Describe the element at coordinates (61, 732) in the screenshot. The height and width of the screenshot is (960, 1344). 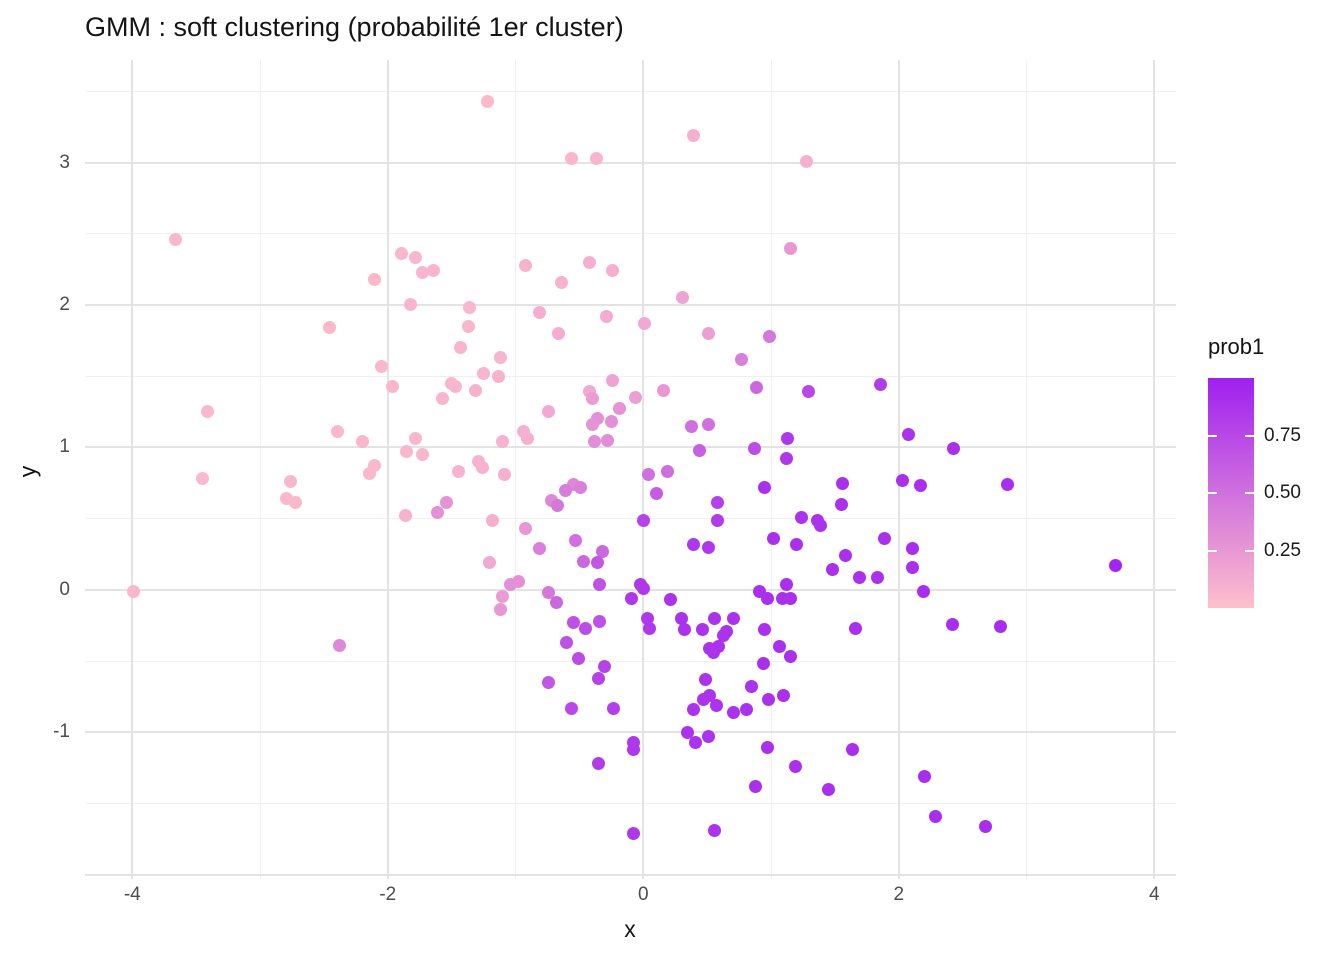
I see `y-tick-label: -1` at that location.